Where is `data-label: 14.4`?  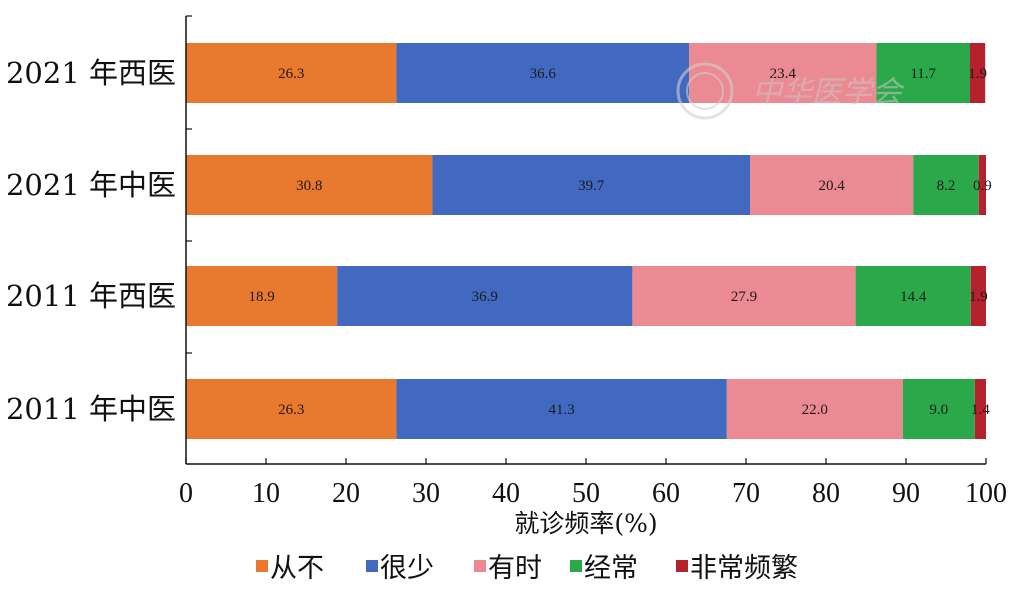 data-label: 14.4 is located at coordinates (913, 297).